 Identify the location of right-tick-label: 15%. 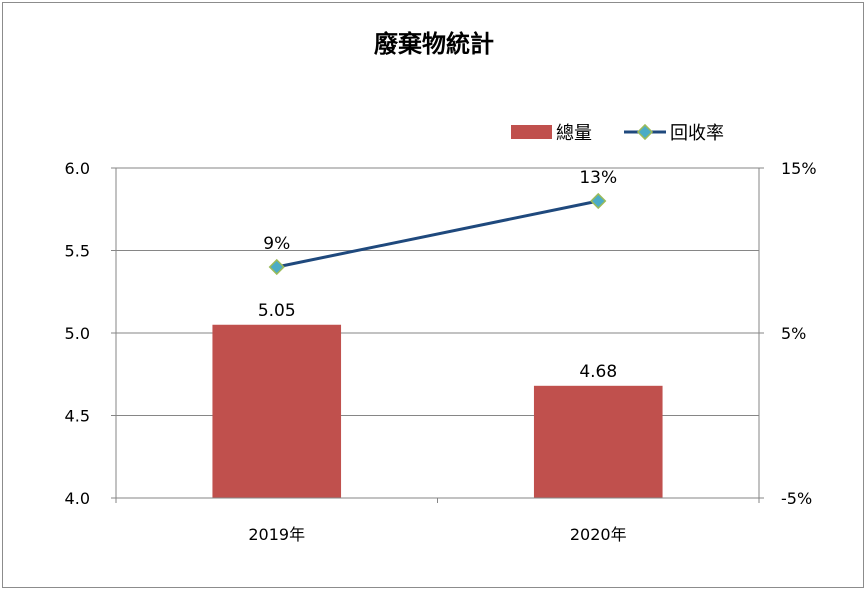
(799, 168).